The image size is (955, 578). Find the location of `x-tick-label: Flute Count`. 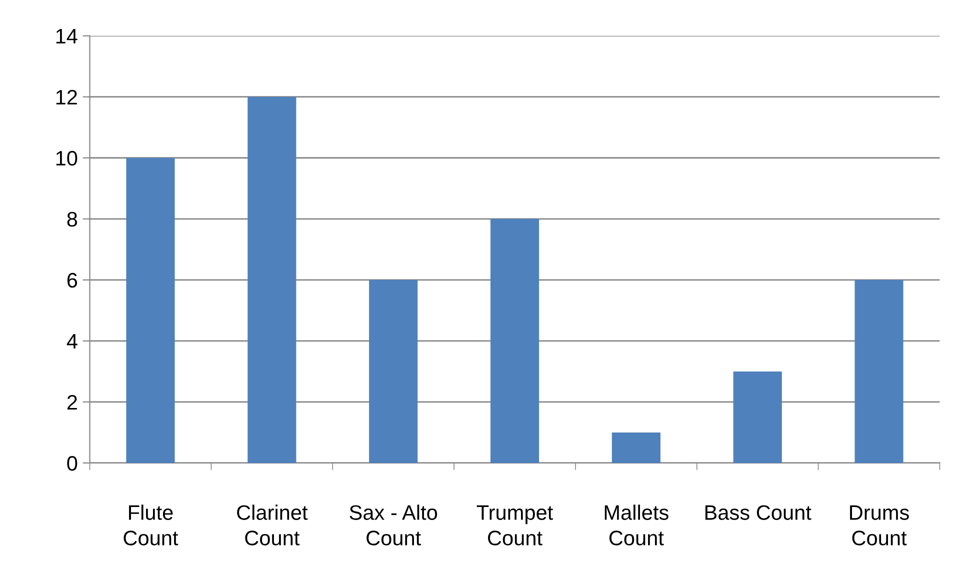

x-tick-label: Flute Count is located at coordinates (151, 525).